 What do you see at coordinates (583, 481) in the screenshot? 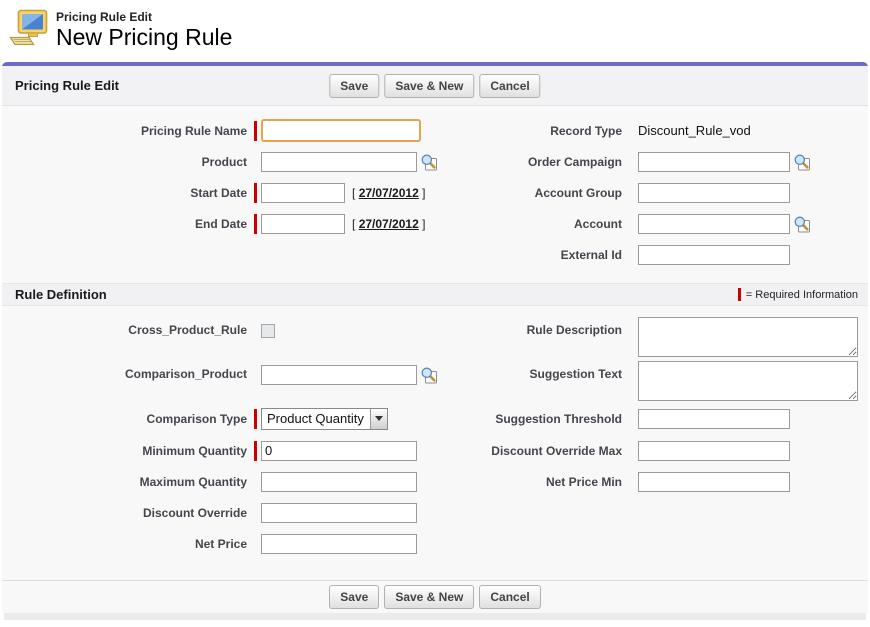
I see `net-price-min-label: Net Price Min` at bounding box center [583, 481].